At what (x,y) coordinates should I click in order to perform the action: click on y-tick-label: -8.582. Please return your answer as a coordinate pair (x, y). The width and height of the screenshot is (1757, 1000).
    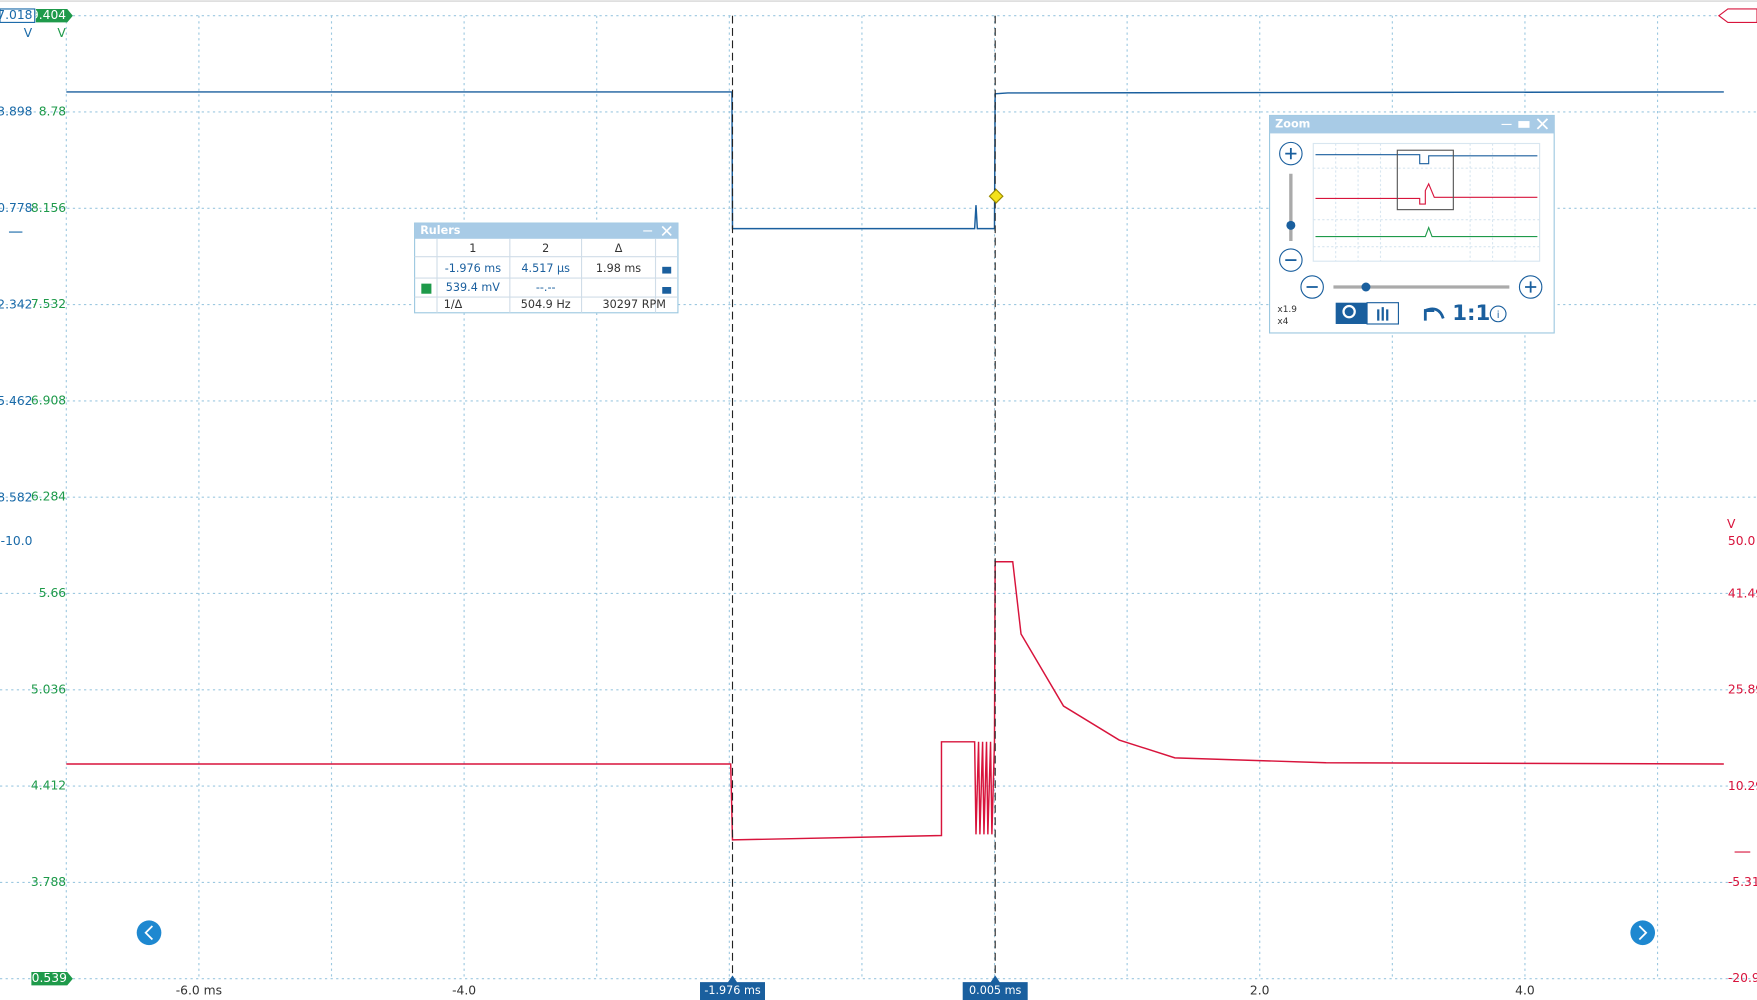
    Looking at the image, I should click on (16, 497).